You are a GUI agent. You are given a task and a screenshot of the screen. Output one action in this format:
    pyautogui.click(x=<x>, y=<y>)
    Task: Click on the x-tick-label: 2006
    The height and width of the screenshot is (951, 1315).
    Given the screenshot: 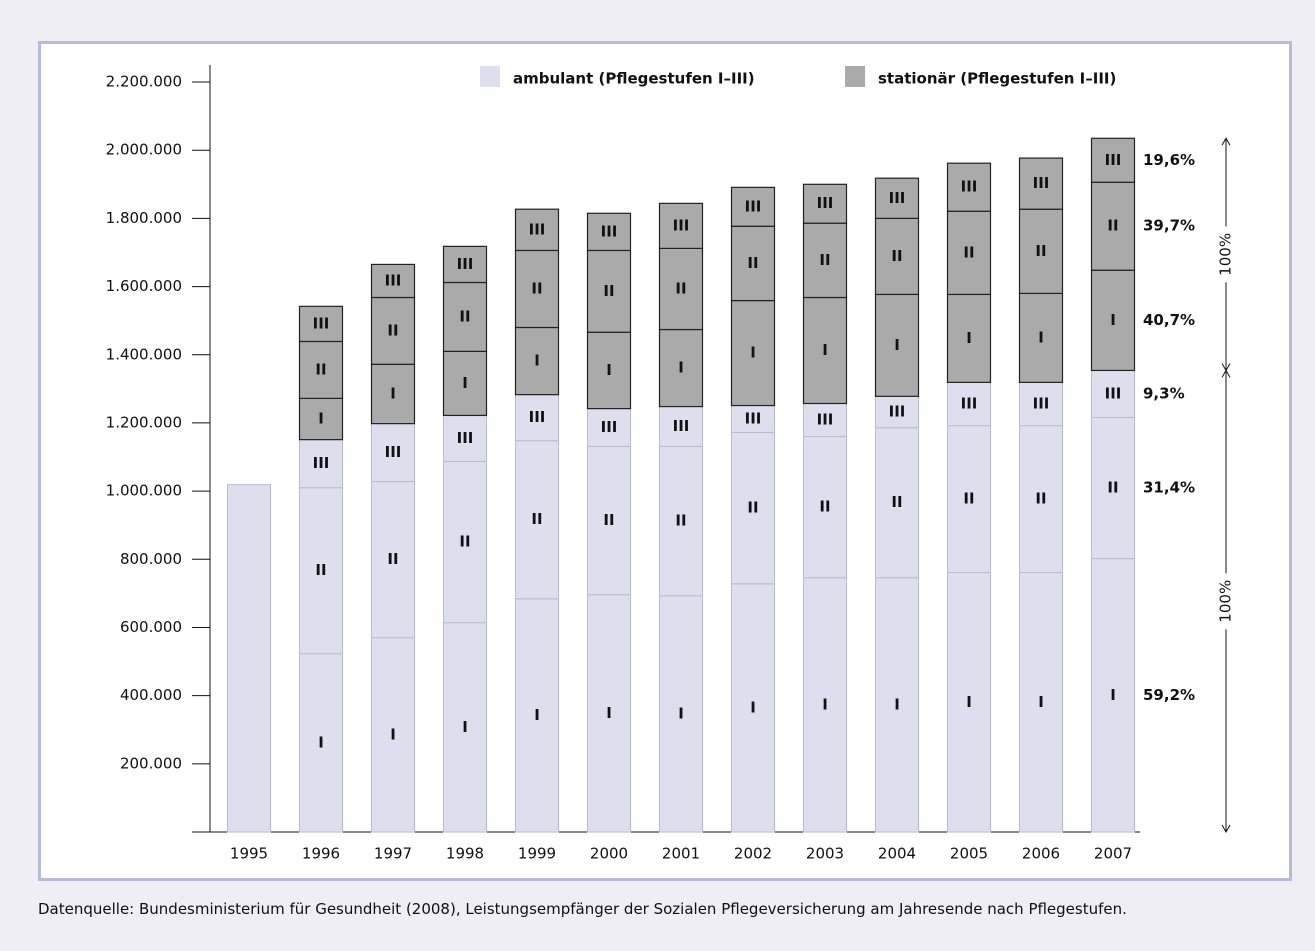 What is the action you would take?
    pyautogui.click(x=1041, y=854)
    